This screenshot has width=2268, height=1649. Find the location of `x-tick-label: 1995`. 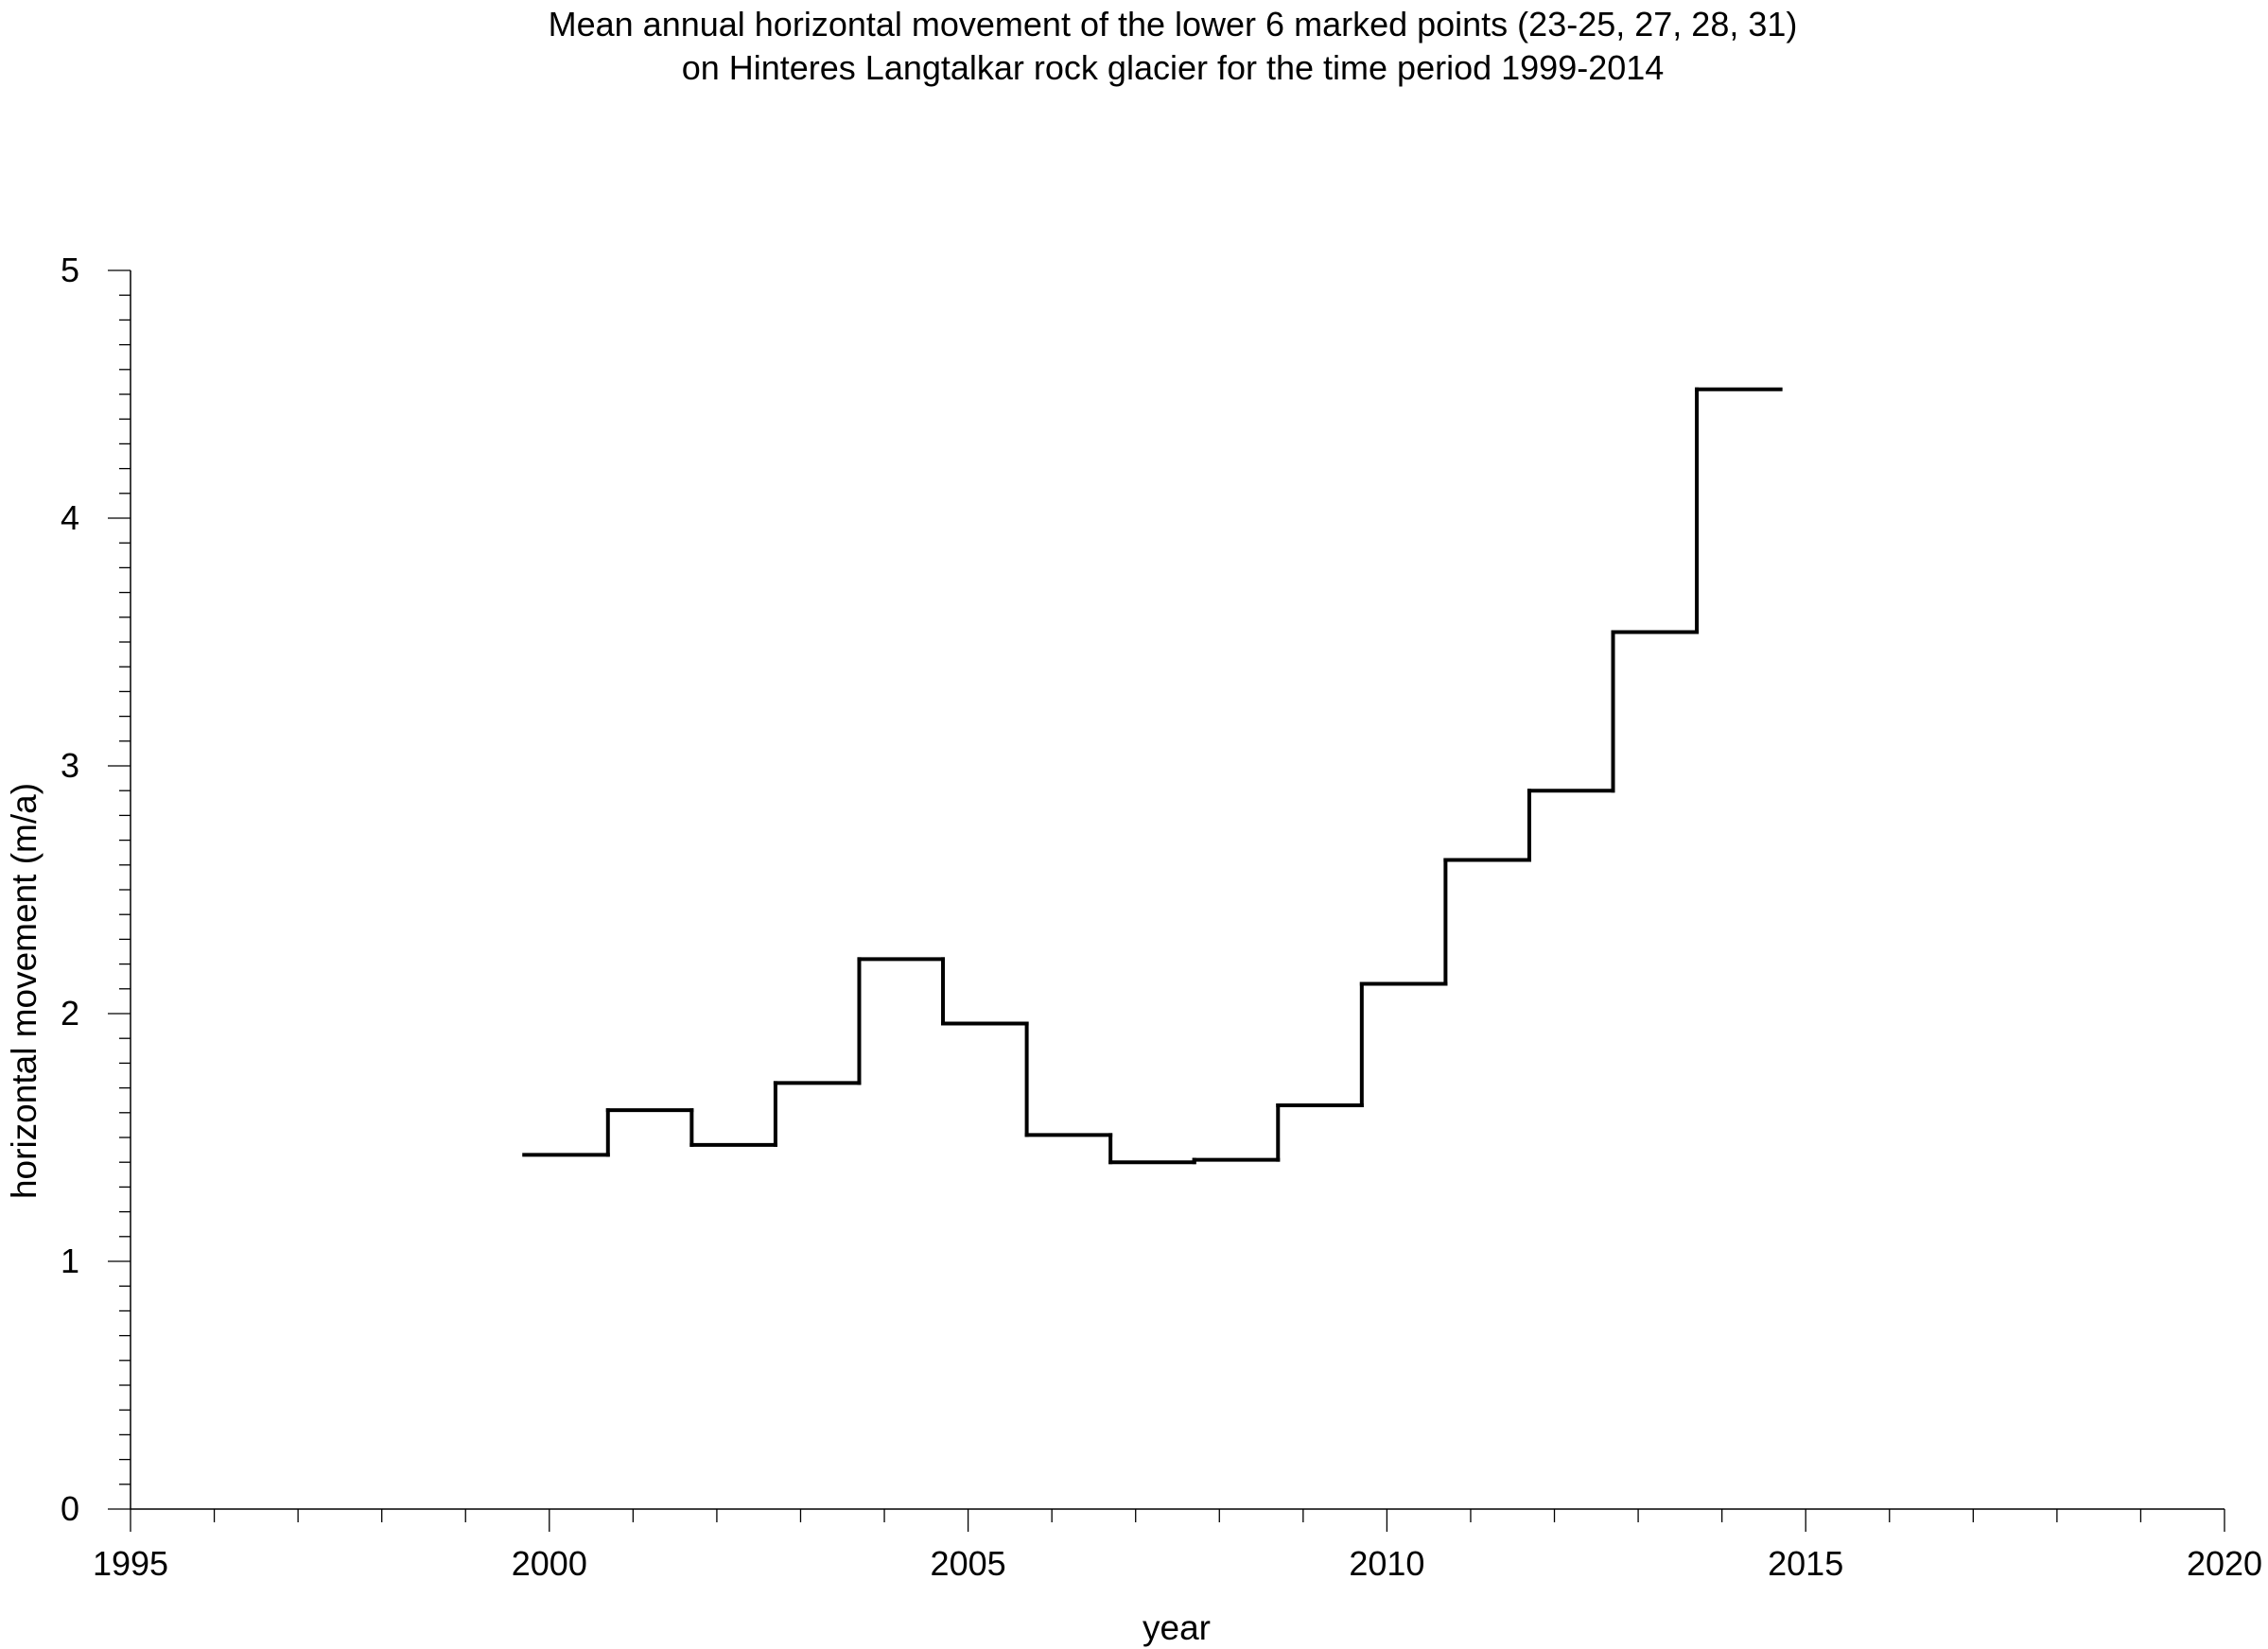

x-tick-label: 1995 is located at coordinates (130, 1563).